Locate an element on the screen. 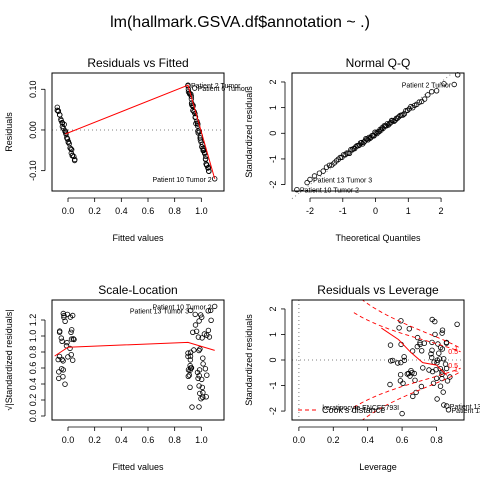  x-tick-label: 0.2 is located at coordinates (94, 440).